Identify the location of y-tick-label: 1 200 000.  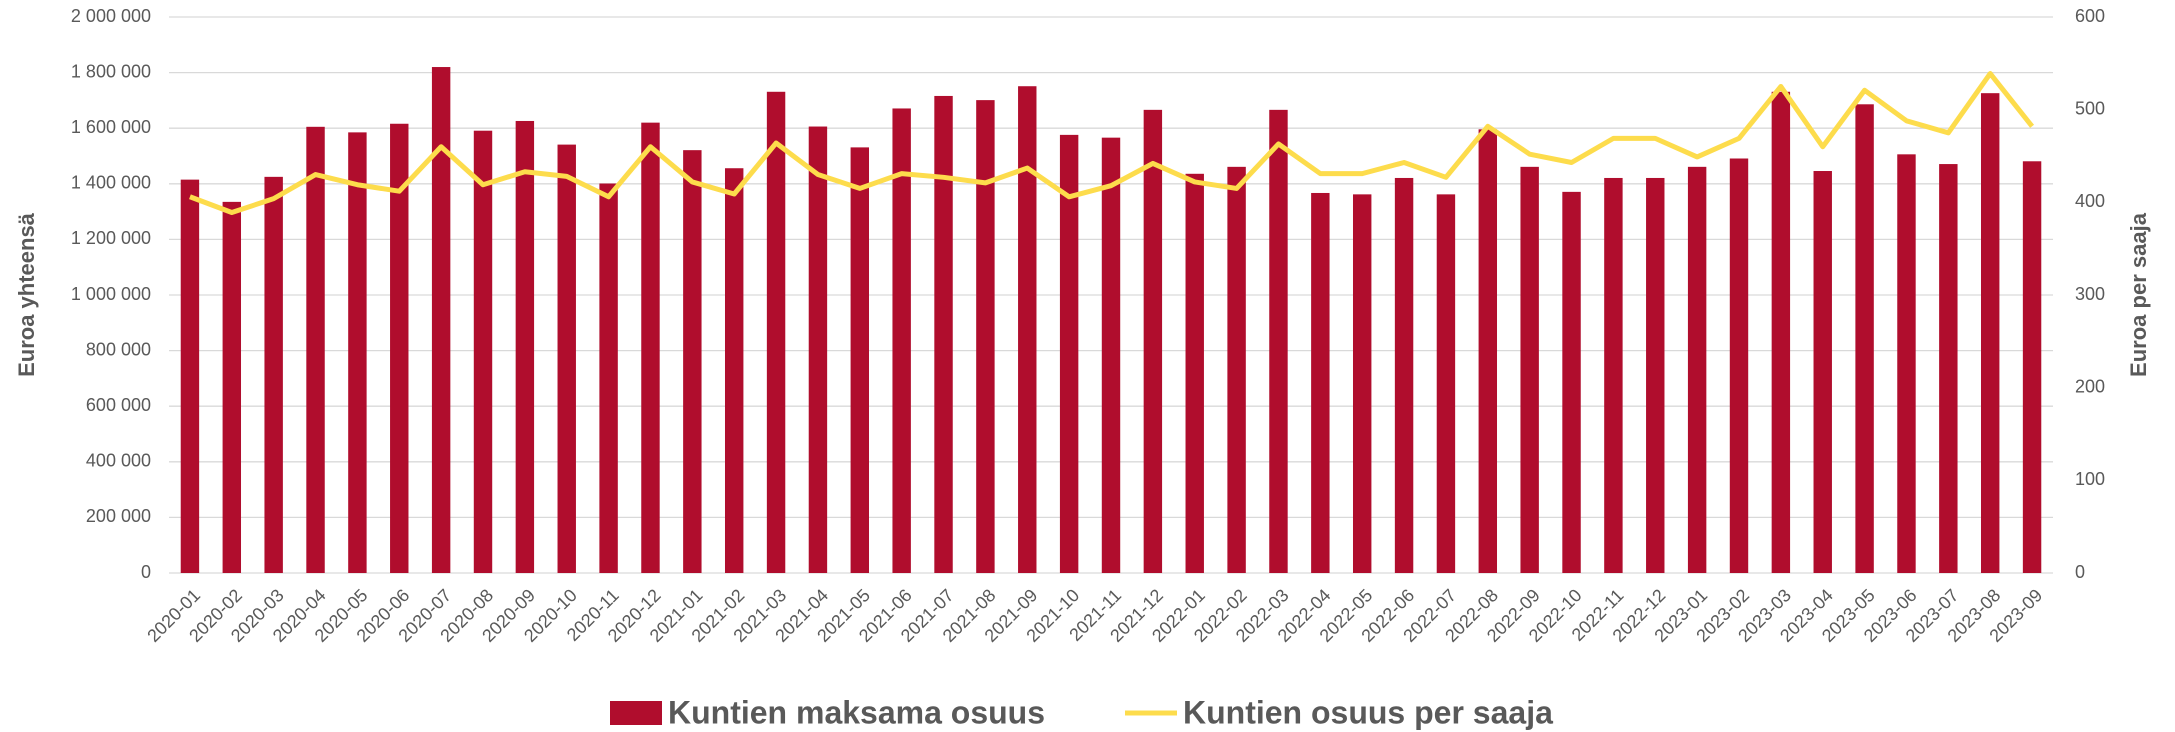
(111, 238).